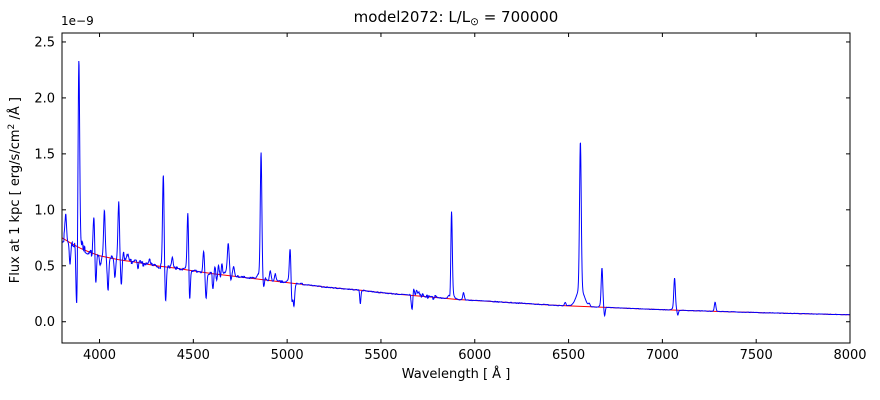 This screenshot has width=880, height=400. I want to click on plot-title-prefix: model2072: L/L, so click(412, 17).